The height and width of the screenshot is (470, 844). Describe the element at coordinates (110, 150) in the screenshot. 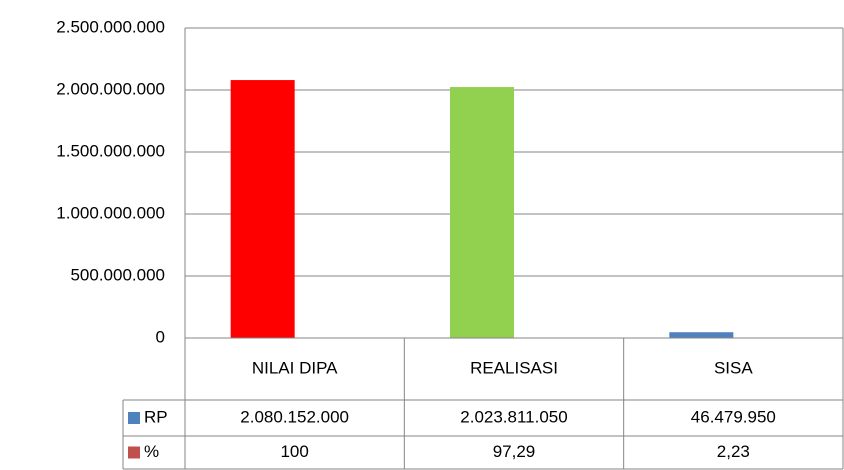

I see `y-tick-label: 1.500.000.000` at that location.